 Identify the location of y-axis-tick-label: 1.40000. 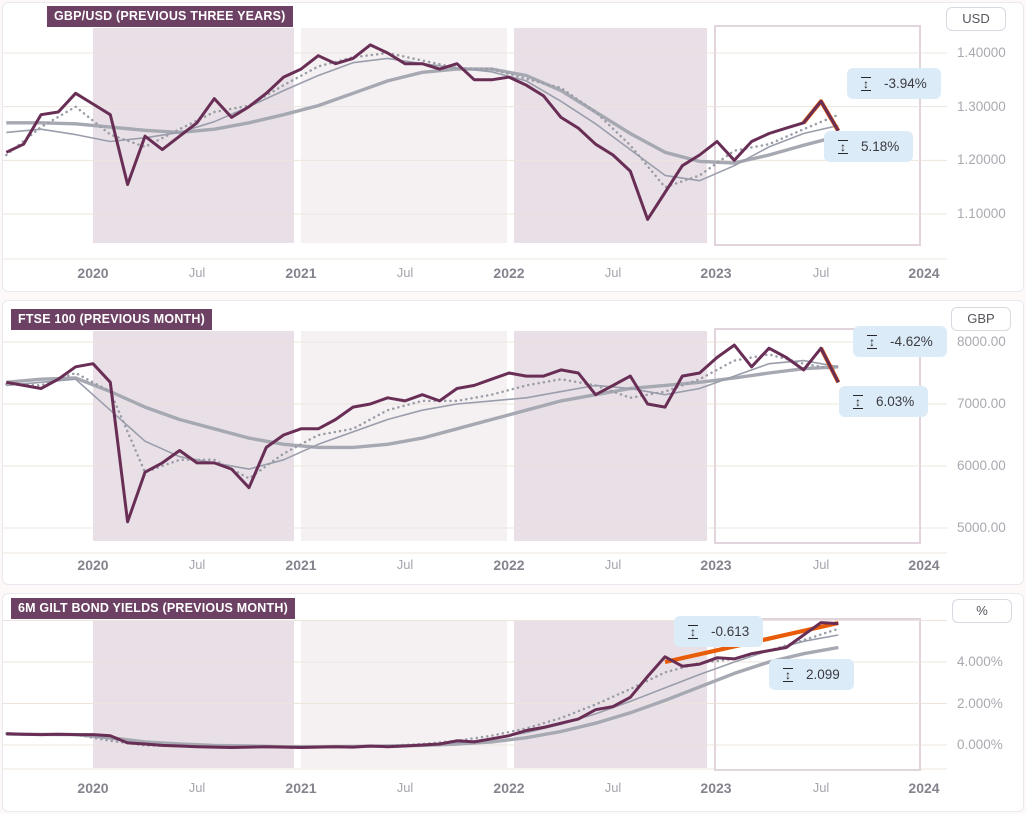
(981, 52).